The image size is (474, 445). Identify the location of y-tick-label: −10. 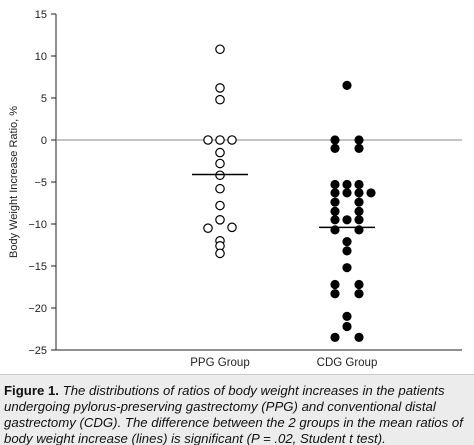
(37, 225).